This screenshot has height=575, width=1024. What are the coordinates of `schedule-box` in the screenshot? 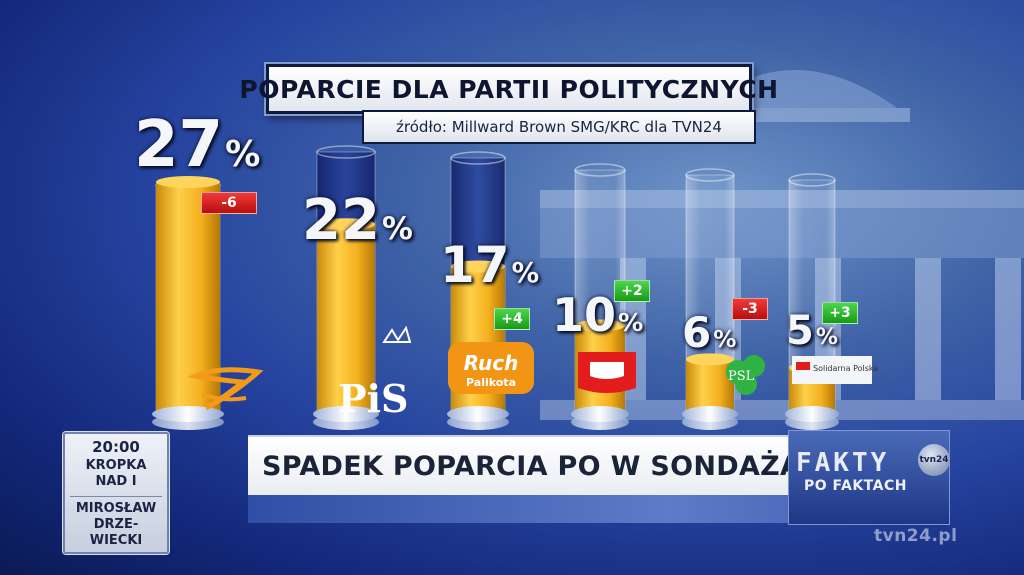 It's located at (116, 493).